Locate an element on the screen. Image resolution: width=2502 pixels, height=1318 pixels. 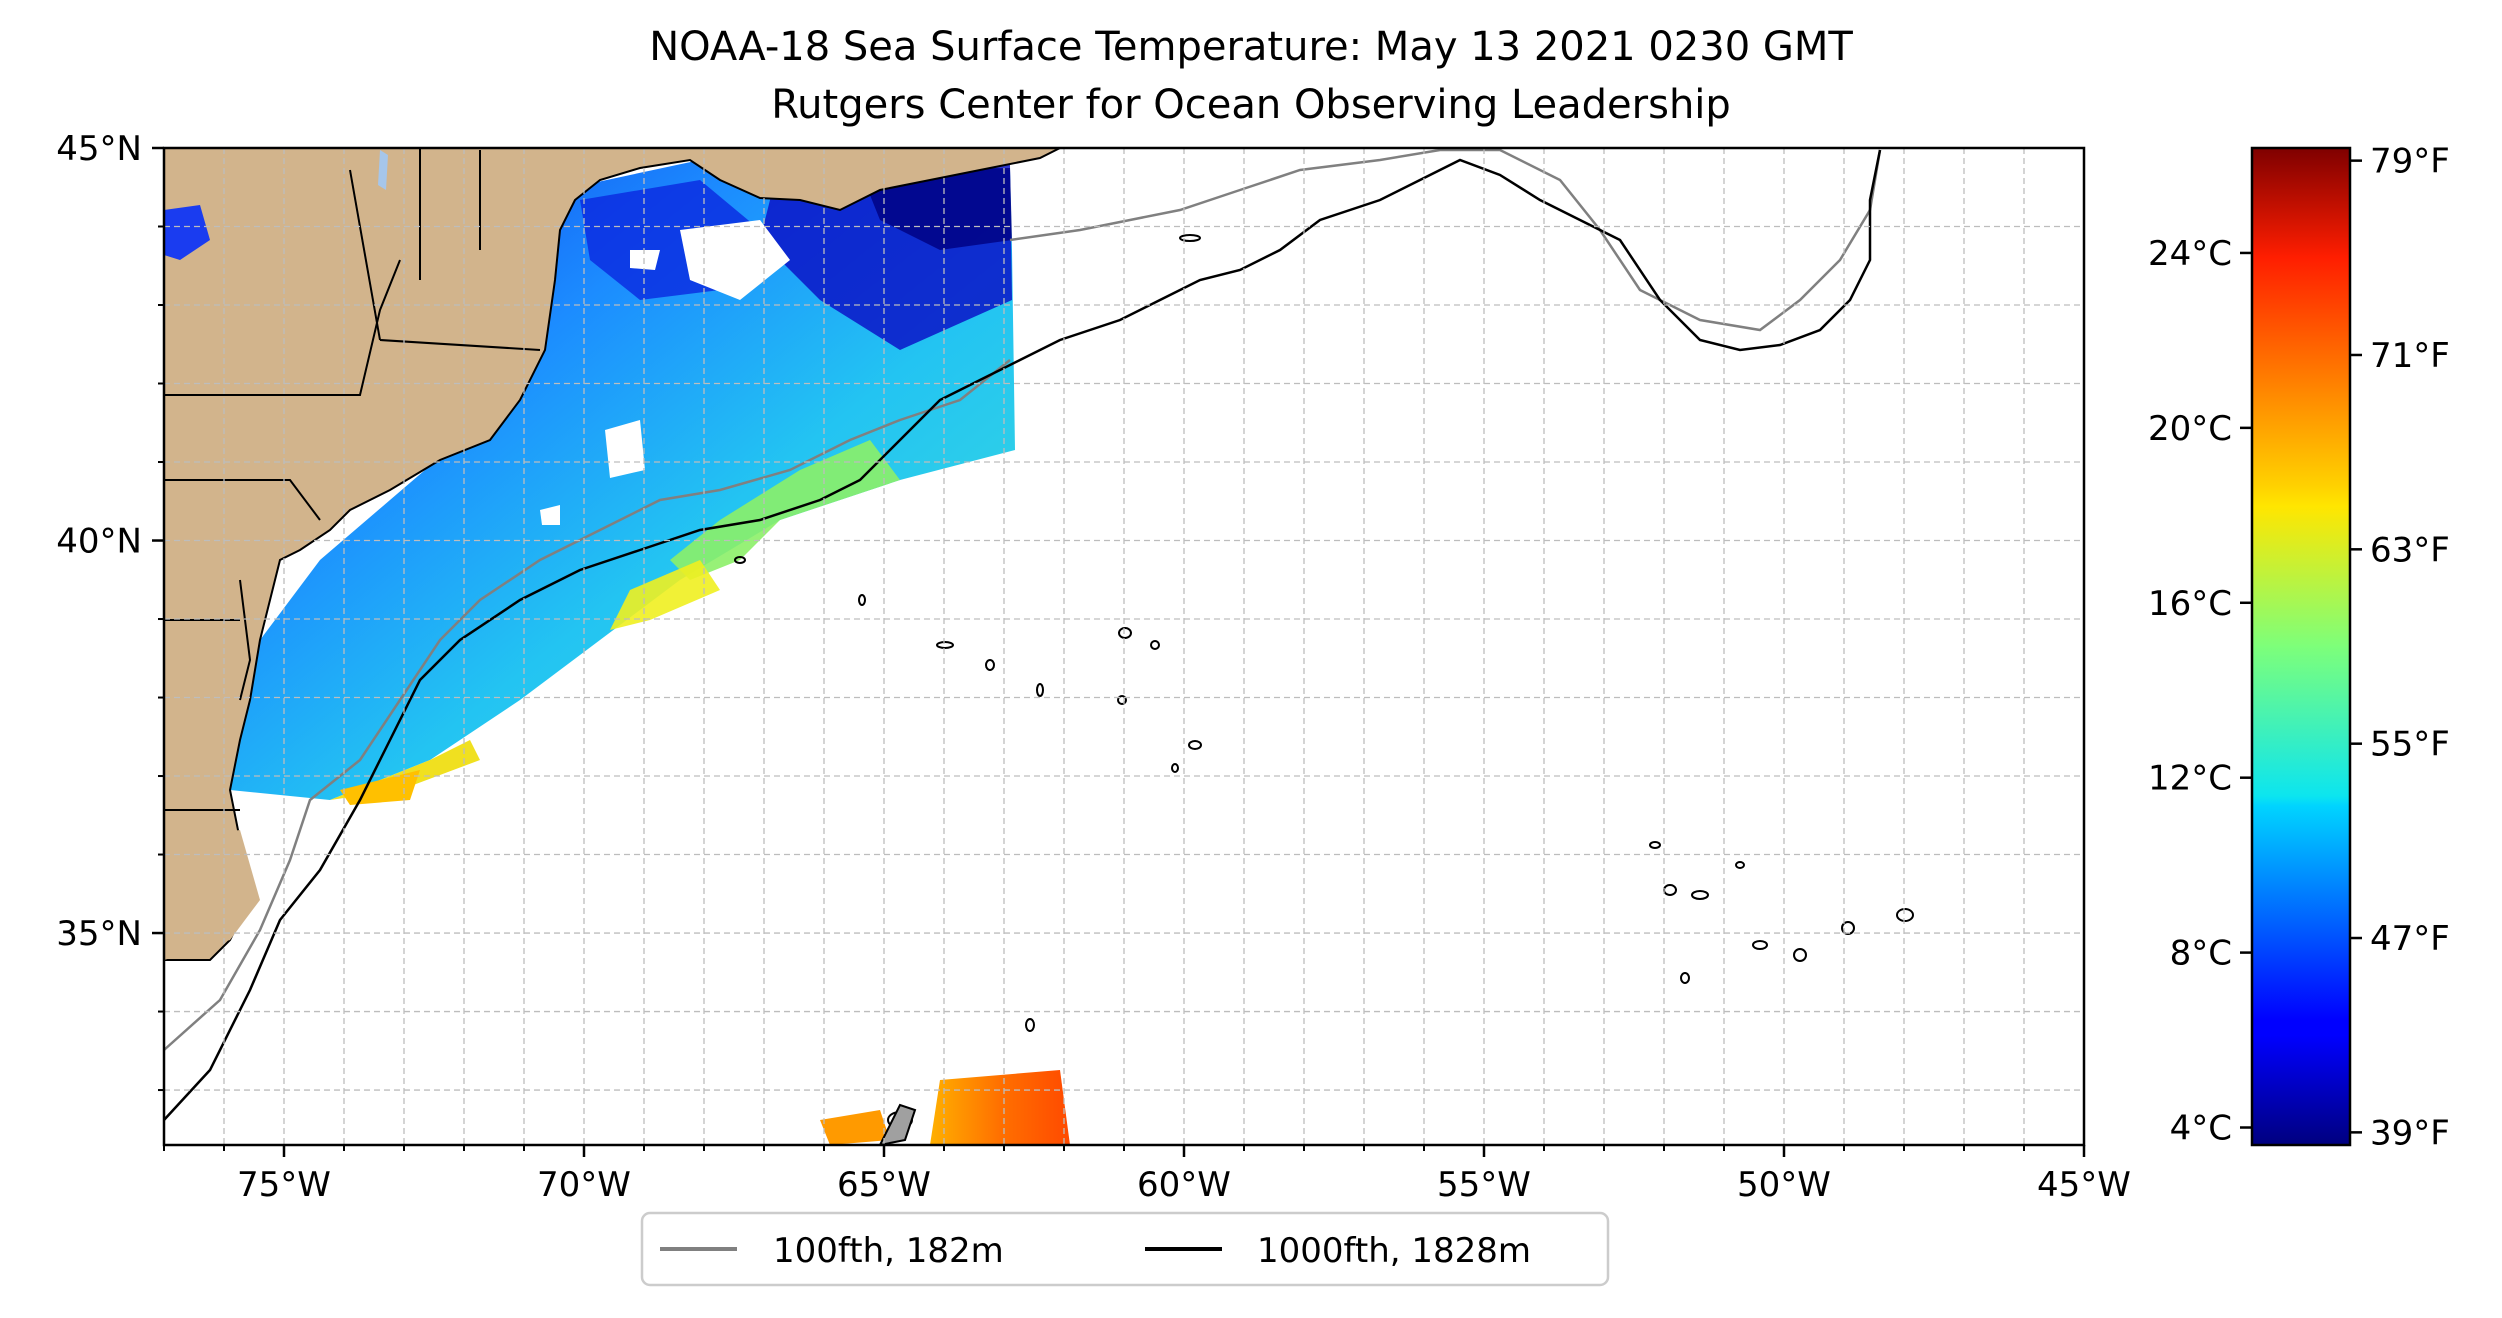
colorbar-fahrenheit-label: 63°F is located at coordinates (2410, 550).